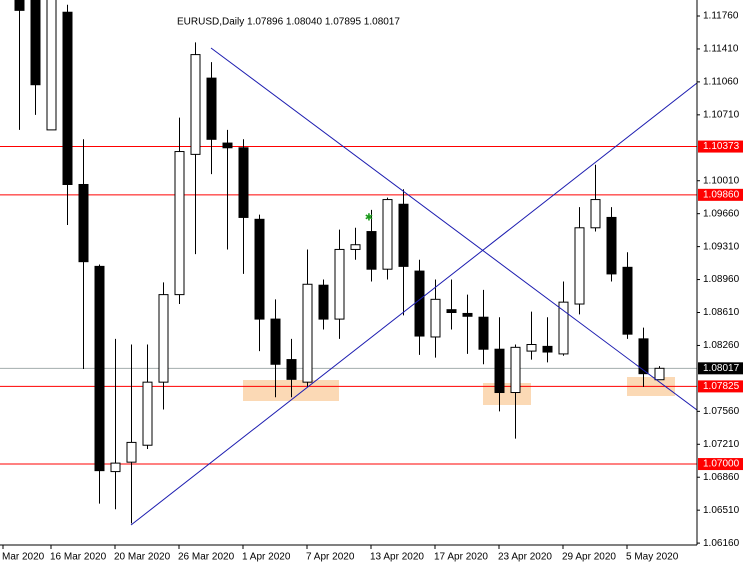 This screenshot has height=565, width=743. I want to click on level-label: 1.07000, so click(721, 464).